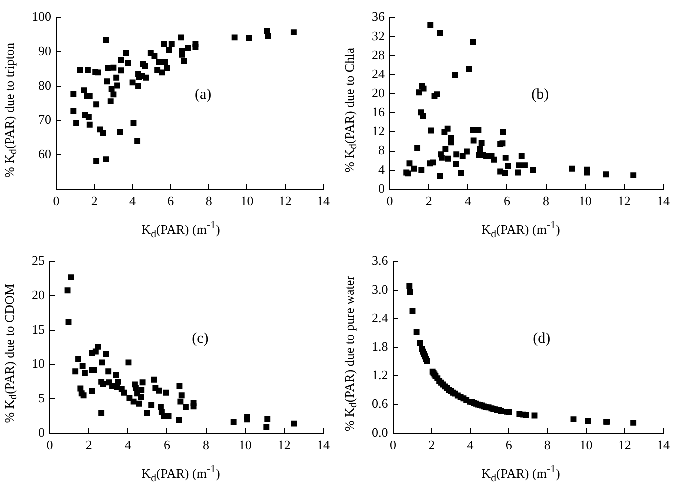 This screenshot has width=680, height=489. I want to click on annotation: (c), so click(200, 338).